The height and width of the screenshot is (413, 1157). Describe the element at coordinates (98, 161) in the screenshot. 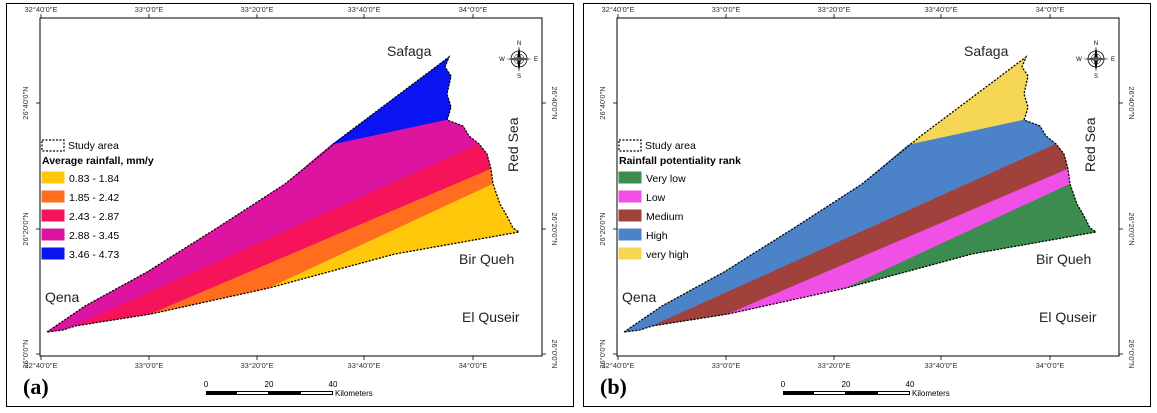

I see `legend-title: Average rainfall, mm/y` at that location.